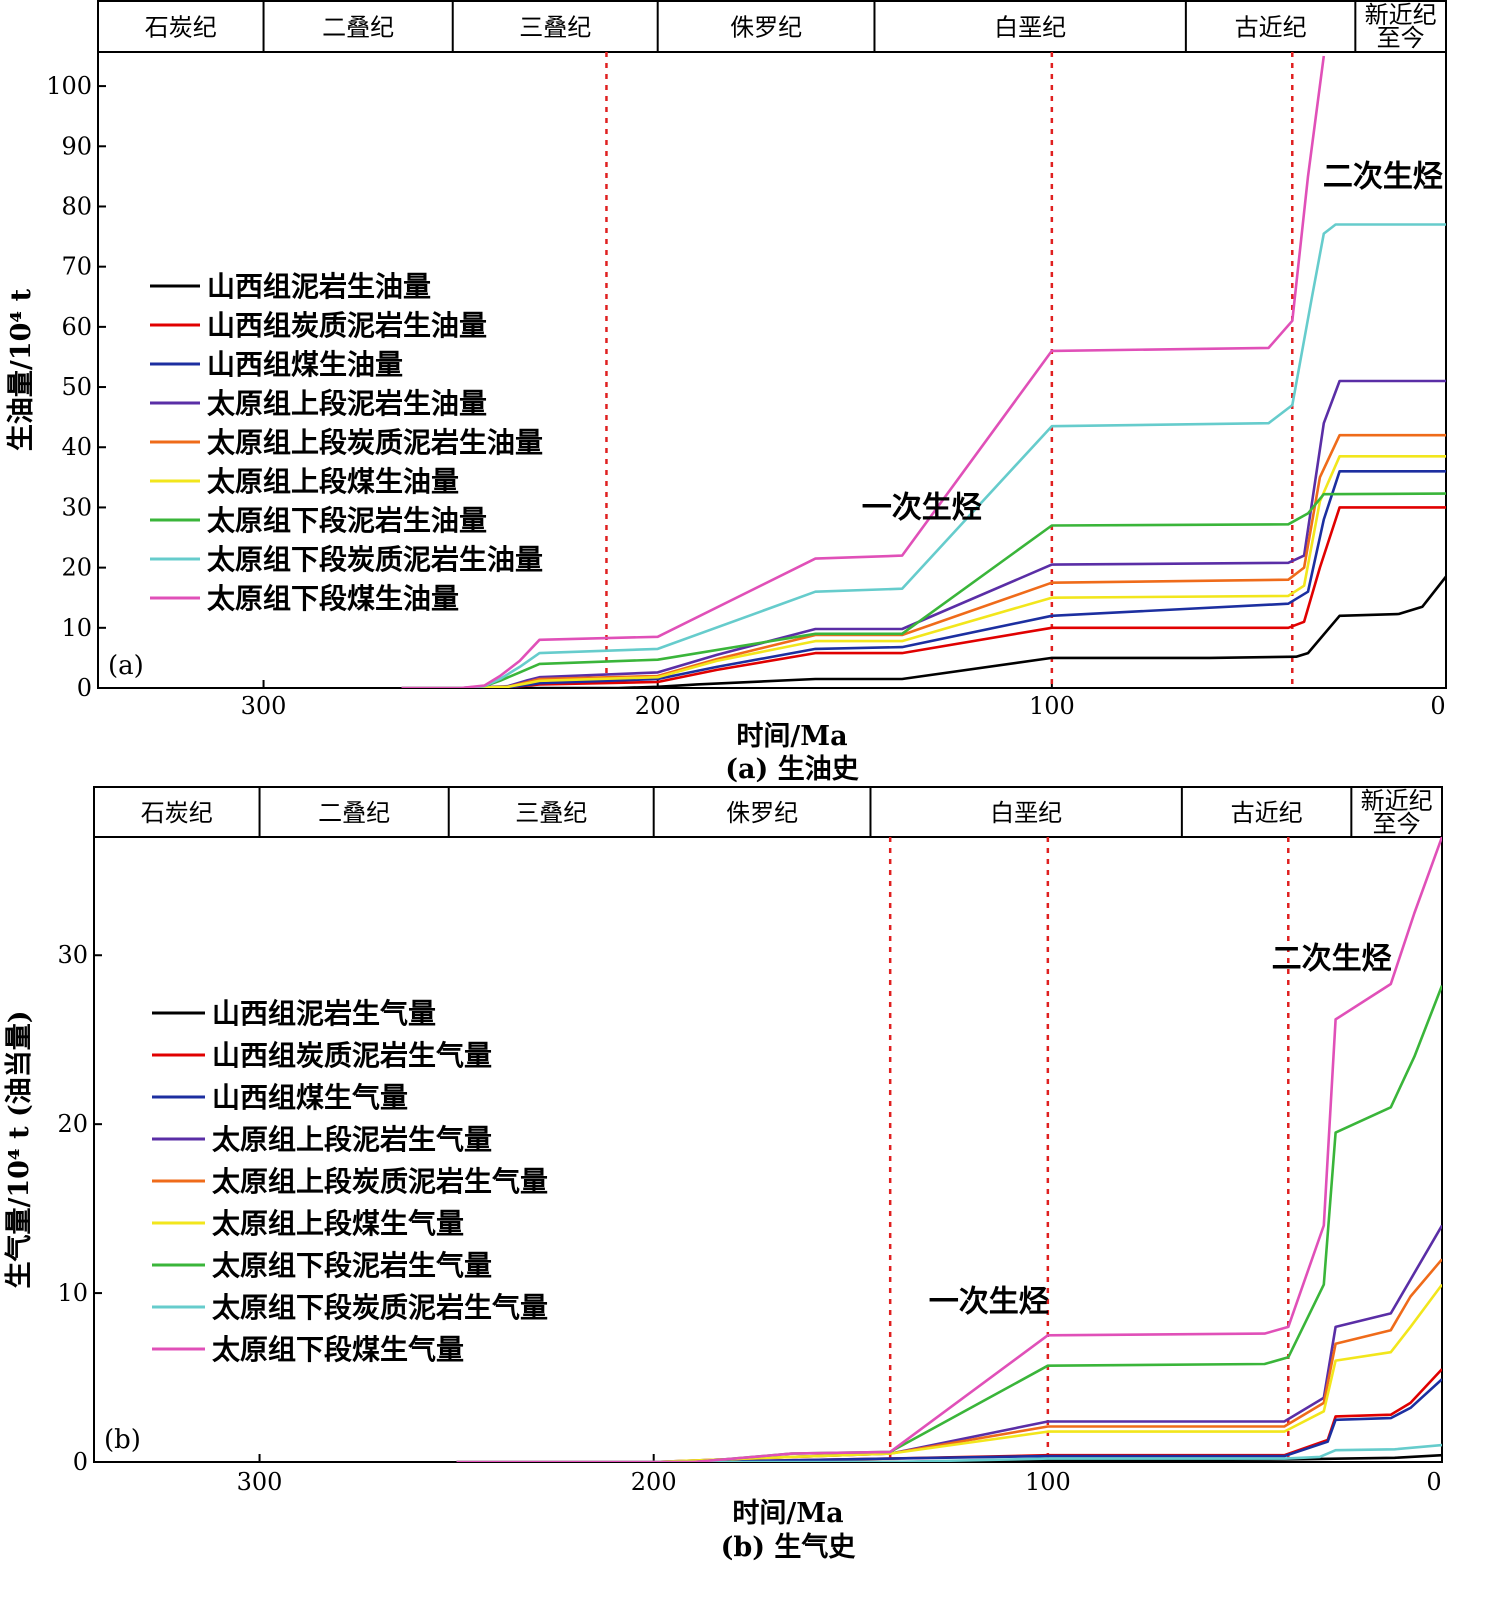 The height and width of the screenshot is (1622, 1498). I want to click on legend-entry: 太原组下段泥岩生油量, so click(347, 520).